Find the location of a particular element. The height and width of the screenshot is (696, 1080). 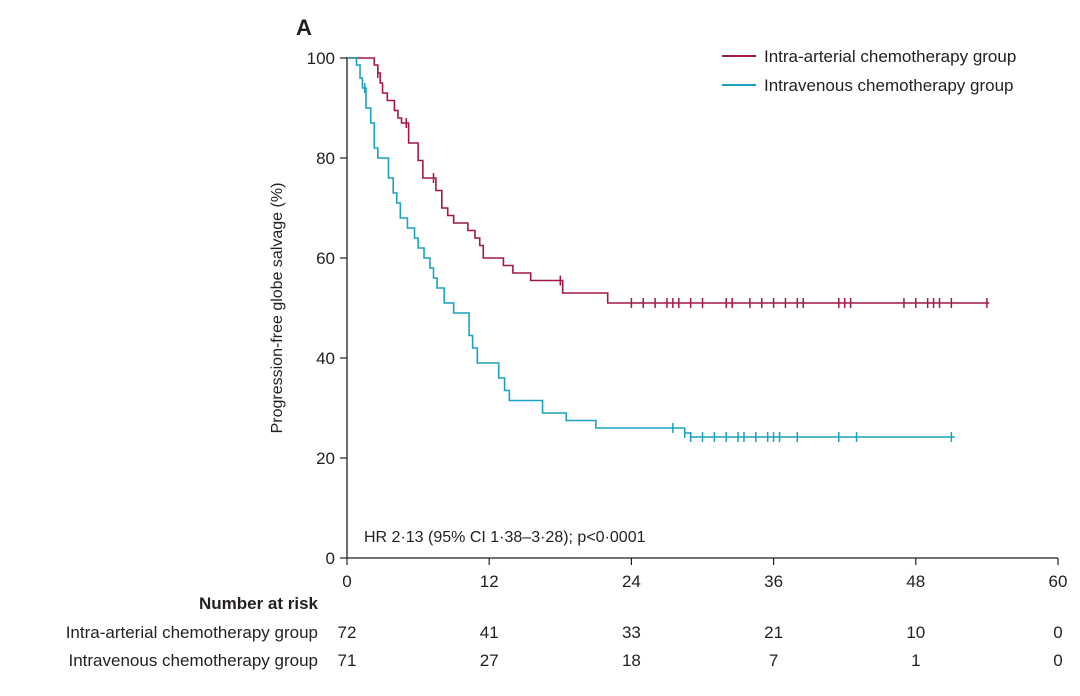

y-tick-label: 40 is located at coordinates (325, 358).